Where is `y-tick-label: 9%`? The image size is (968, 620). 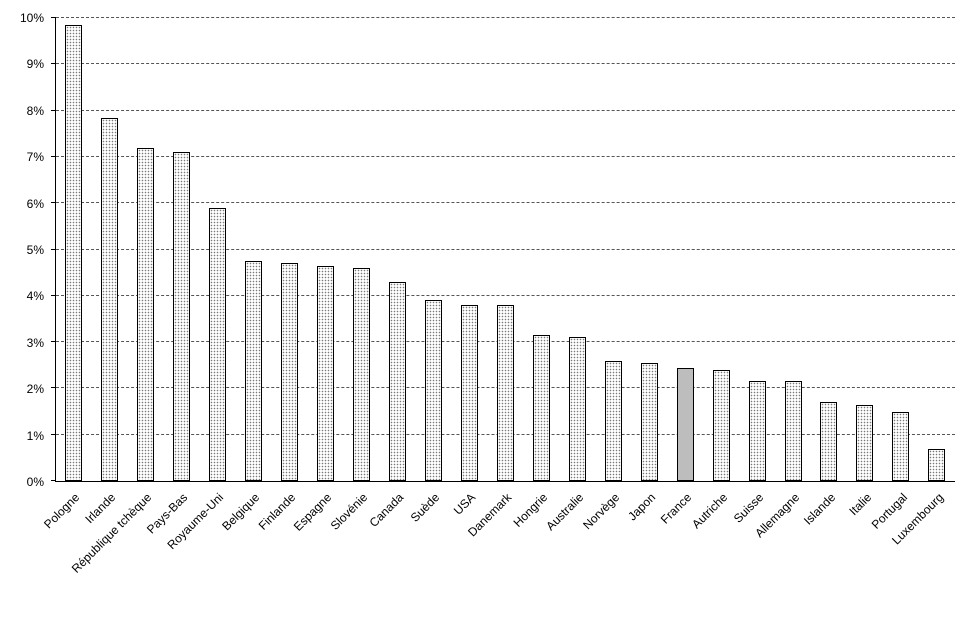
y-tick-label: 9% is located at coordinates (35, 64).